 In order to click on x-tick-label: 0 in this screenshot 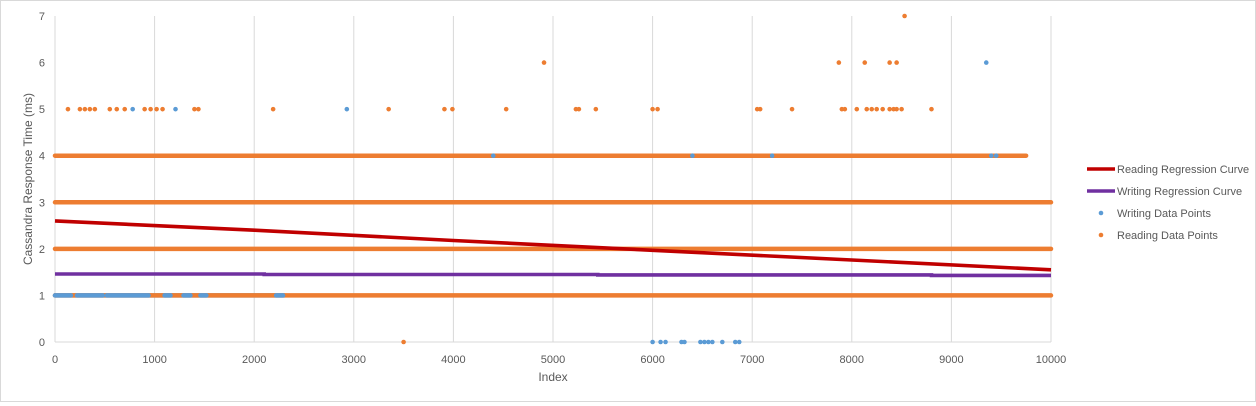, I will do `click(55, 360)`.